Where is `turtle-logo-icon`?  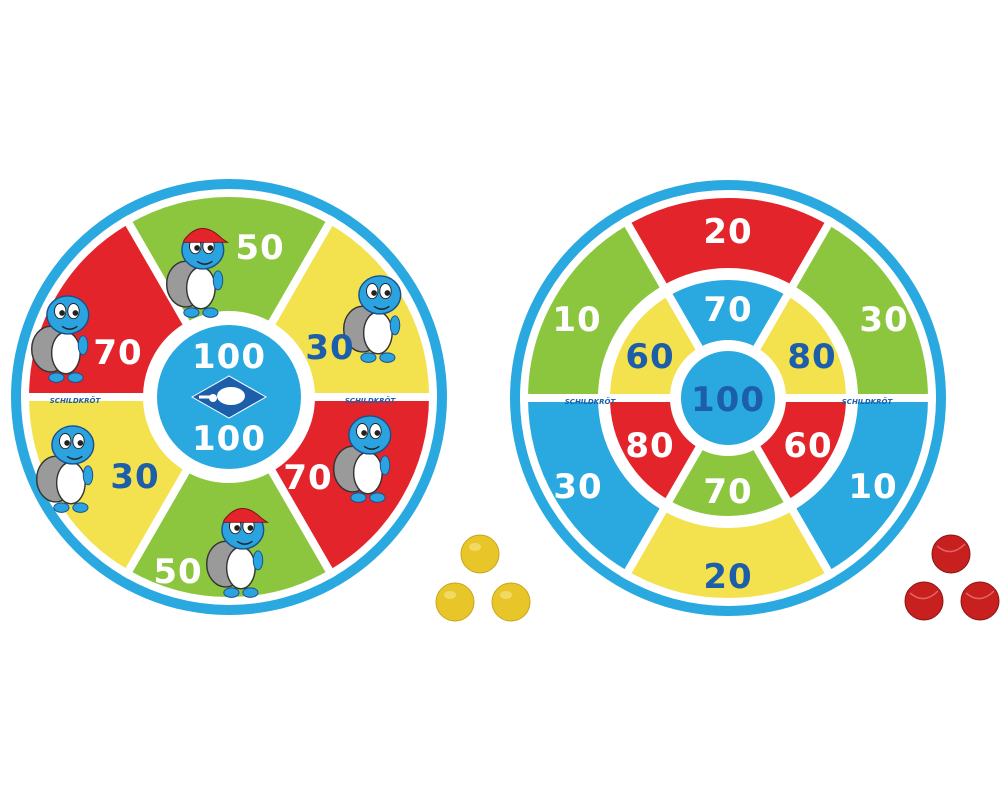
turtle-logo-icon is located at coordinates (229, 397).